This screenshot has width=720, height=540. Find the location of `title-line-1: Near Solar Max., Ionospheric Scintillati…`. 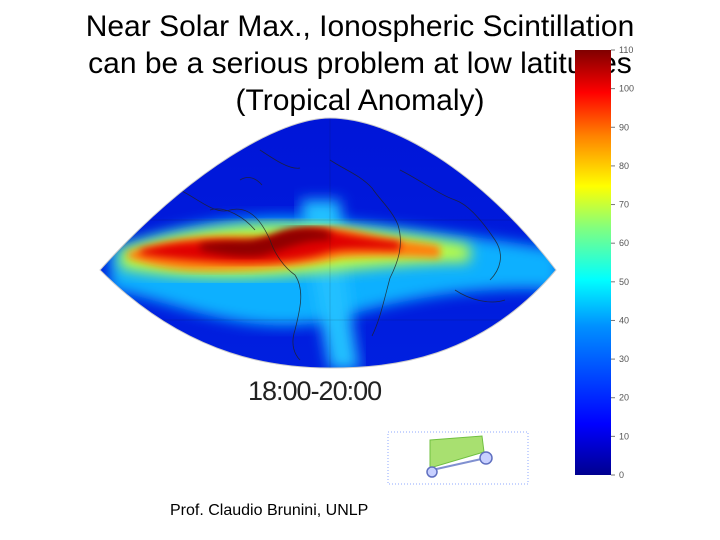

title-line-1: Near Solar Max., Ionospheric Scintillati… is located at coordinates (360, 26).